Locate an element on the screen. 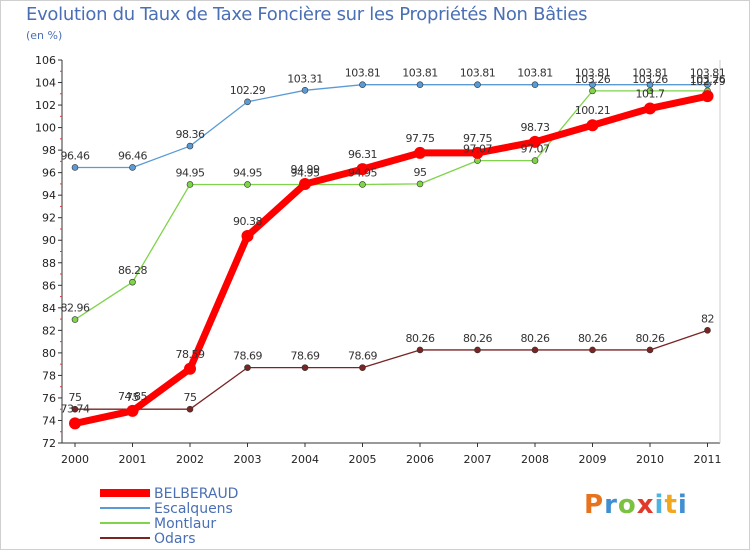 Image resolution: width=750 pixels, height=550 pixels. y-tick-label: 72 is located at coordinates (49, 443).